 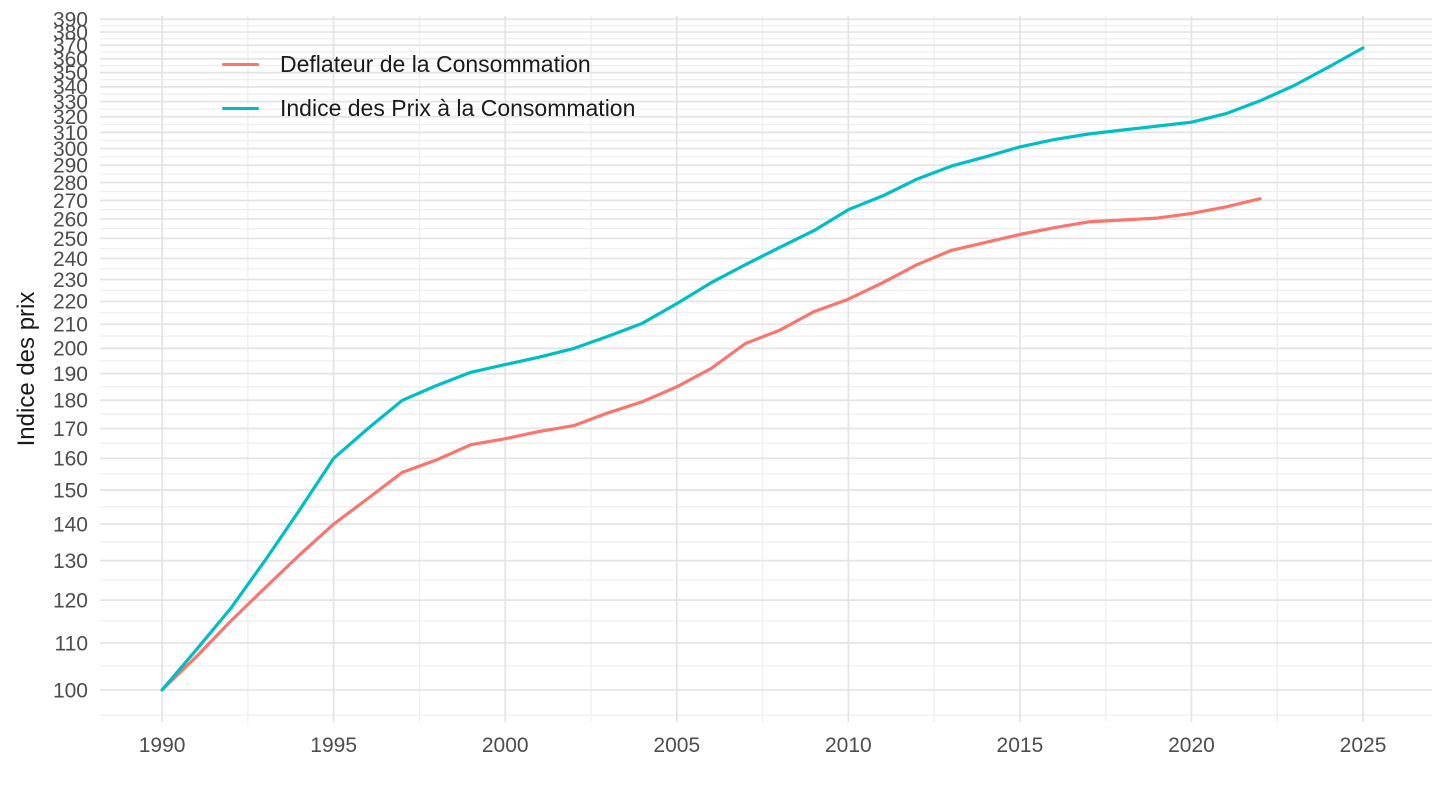 What do you see at coordinates (435, 64) in the screenshot?
I see `legend-label-deflateur: Deflateur de la Consommation` at bounding box center [435, 64].